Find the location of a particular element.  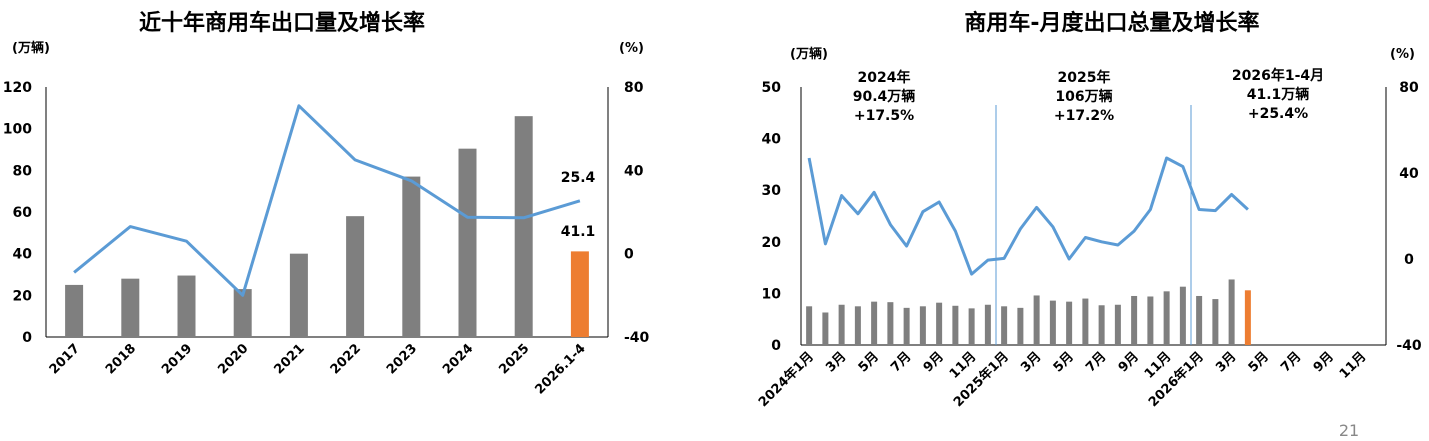

chart1-title: 近十年商用车出口量及增长率 is located at coordinates (282, 23).